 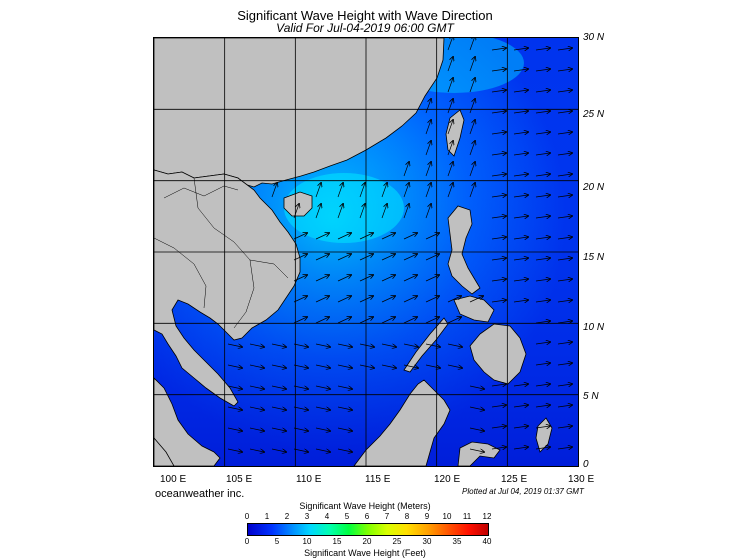 What do you see at coordinates (594, 114) in the screenshot?
I see `lat-label-25n: 25 N` at bounding box center [594, 114].